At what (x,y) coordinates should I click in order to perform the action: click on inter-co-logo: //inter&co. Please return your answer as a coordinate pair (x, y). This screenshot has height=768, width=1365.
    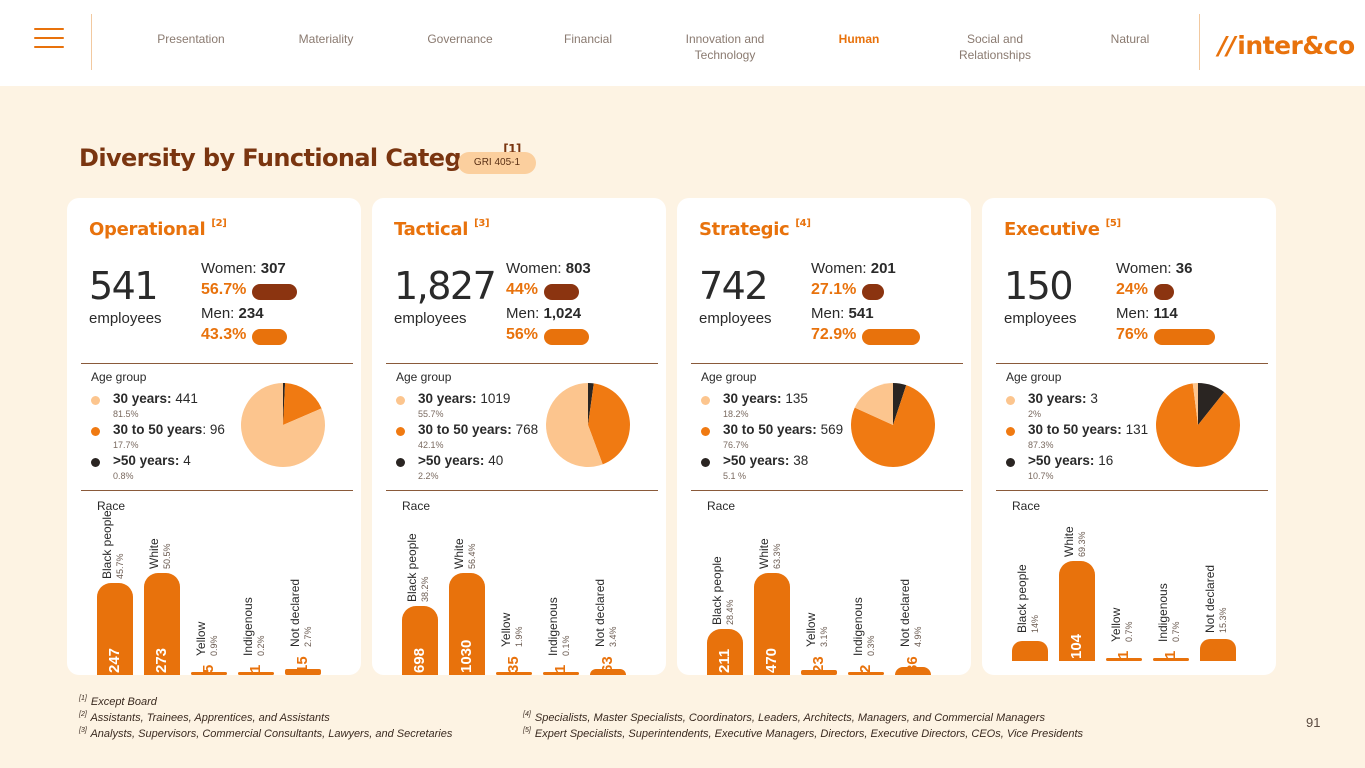
    Looking at the image, I should click on (1286, 45).